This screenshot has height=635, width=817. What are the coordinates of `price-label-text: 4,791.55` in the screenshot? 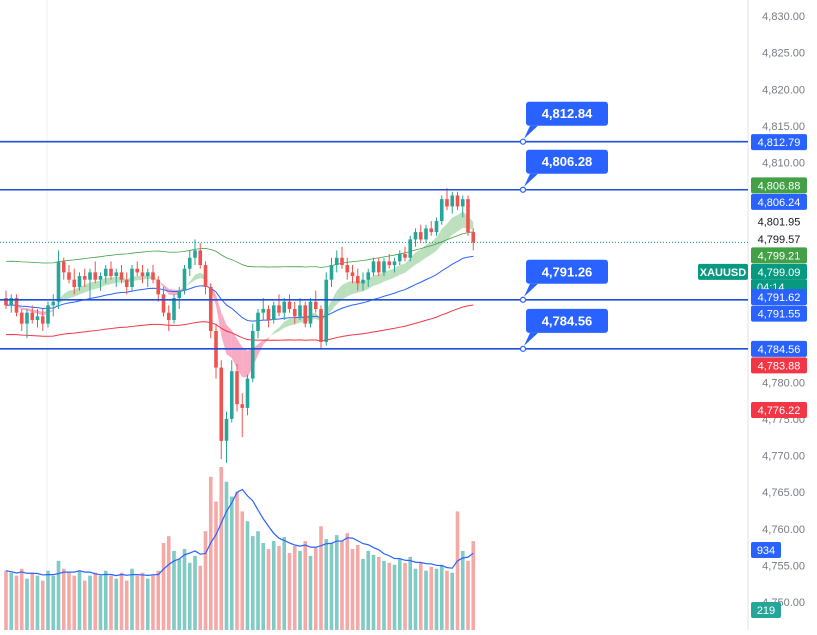 It's located at (779, 315).